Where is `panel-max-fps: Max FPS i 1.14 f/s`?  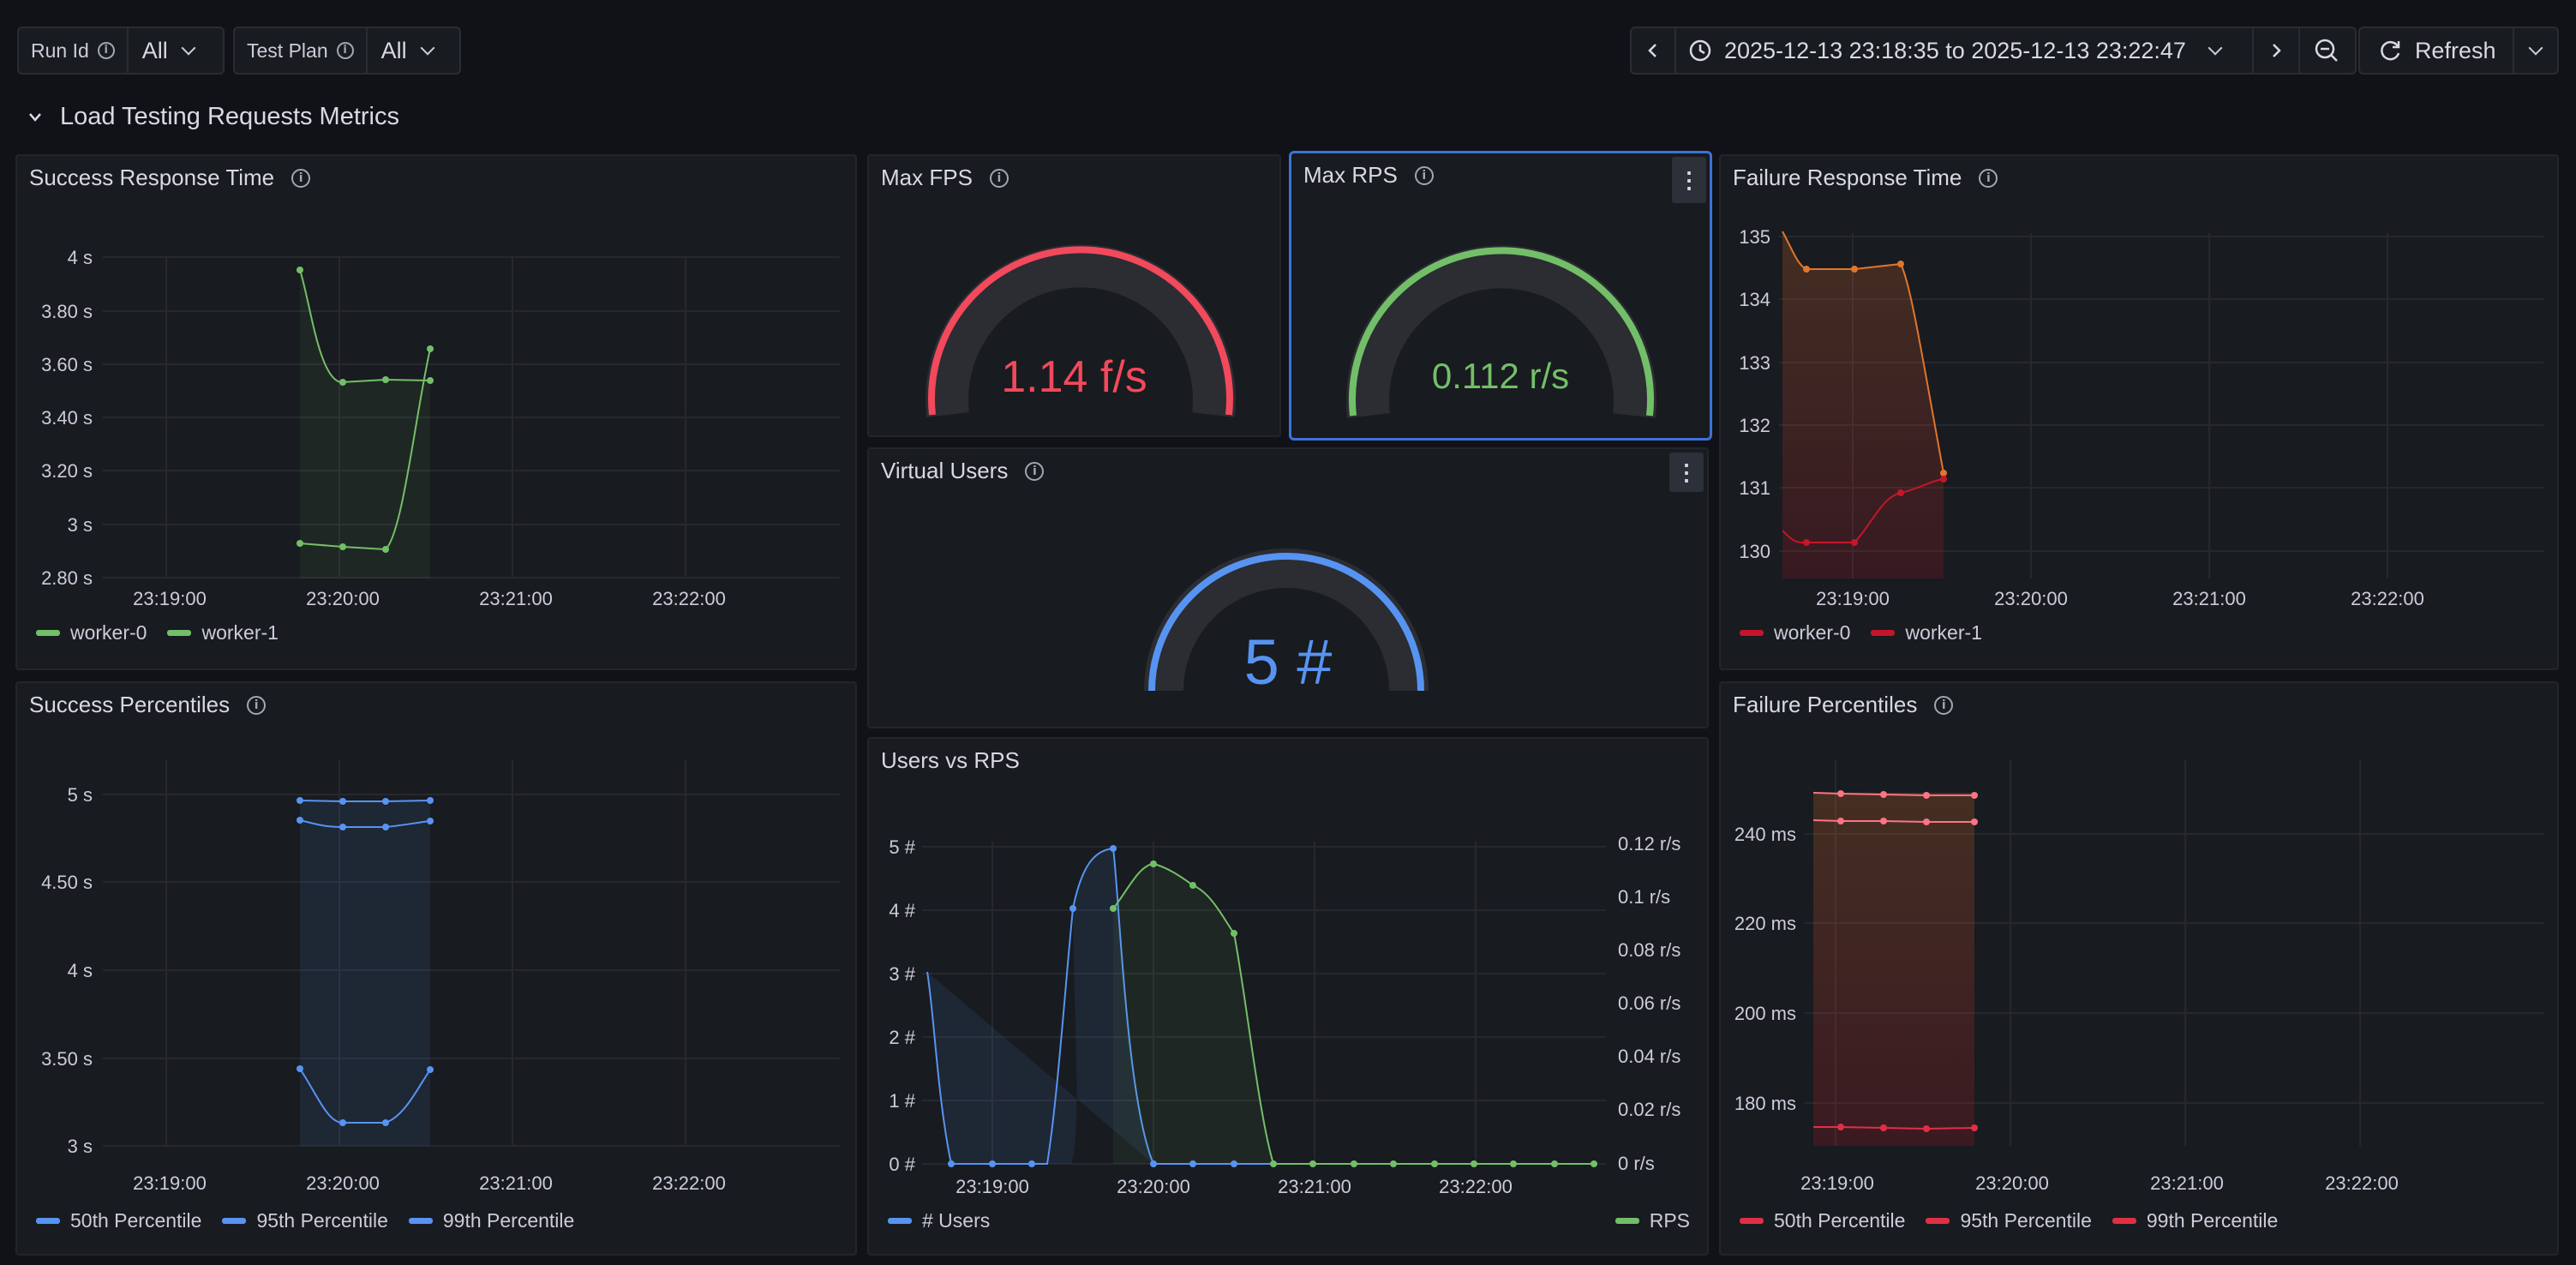
panel-max-fps: Max FPS i 1.14 f/s is located at coordinates (1074, 295).